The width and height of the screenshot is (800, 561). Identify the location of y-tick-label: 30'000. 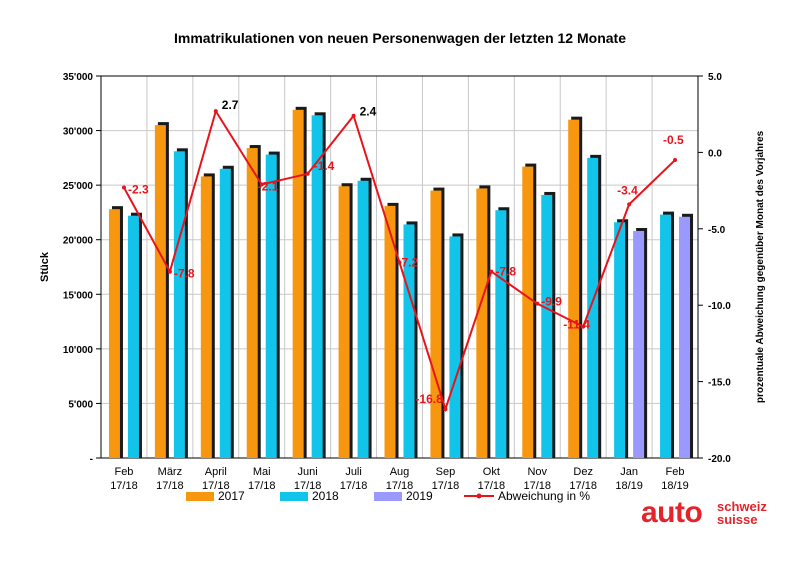
(78, 132).